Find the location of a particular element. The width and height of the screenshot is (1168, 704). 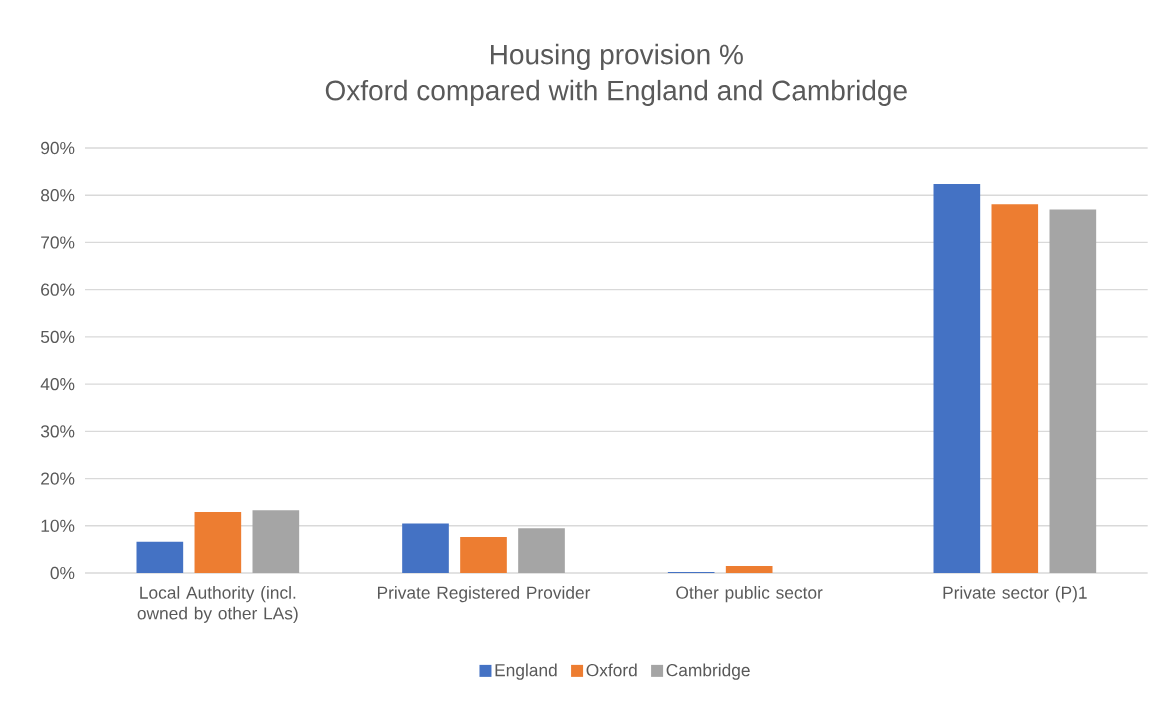

x-tick-label: Private sector (P)1 is located at coordinates (1015, 594).